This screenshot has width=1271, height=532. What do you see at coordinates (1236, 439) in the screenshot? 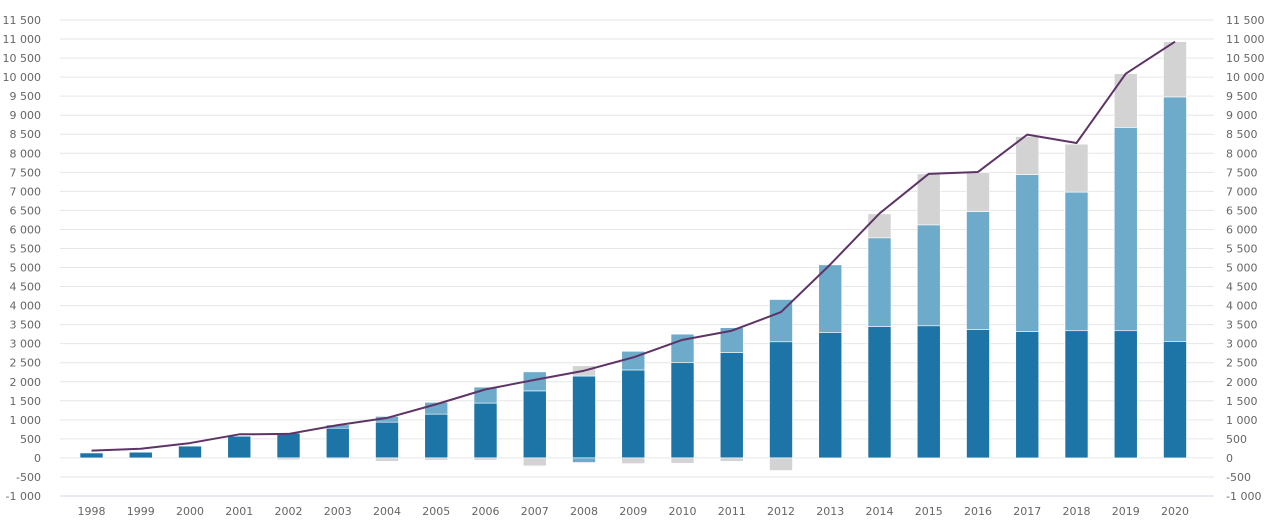
I see `y-tick-label-right: 500` at bounding box center [1236, 439].